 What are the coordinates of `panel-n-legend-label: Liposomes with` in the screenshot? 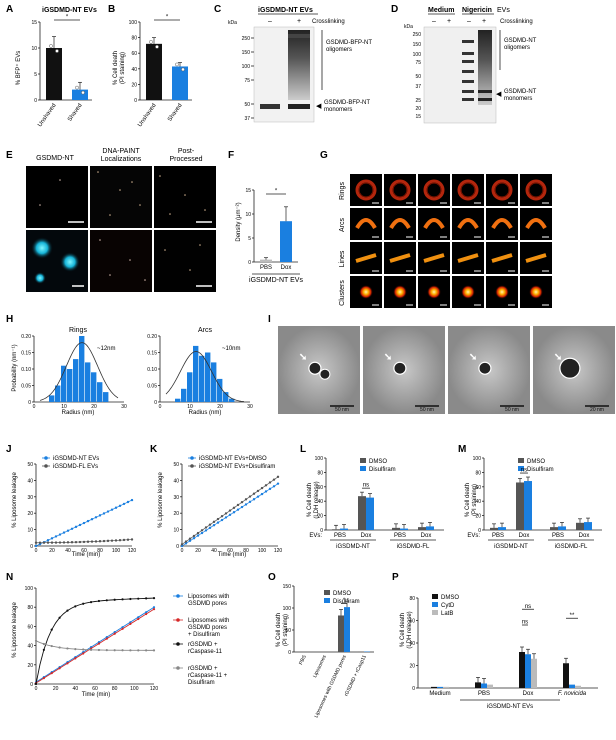 It's located at (208, 597).